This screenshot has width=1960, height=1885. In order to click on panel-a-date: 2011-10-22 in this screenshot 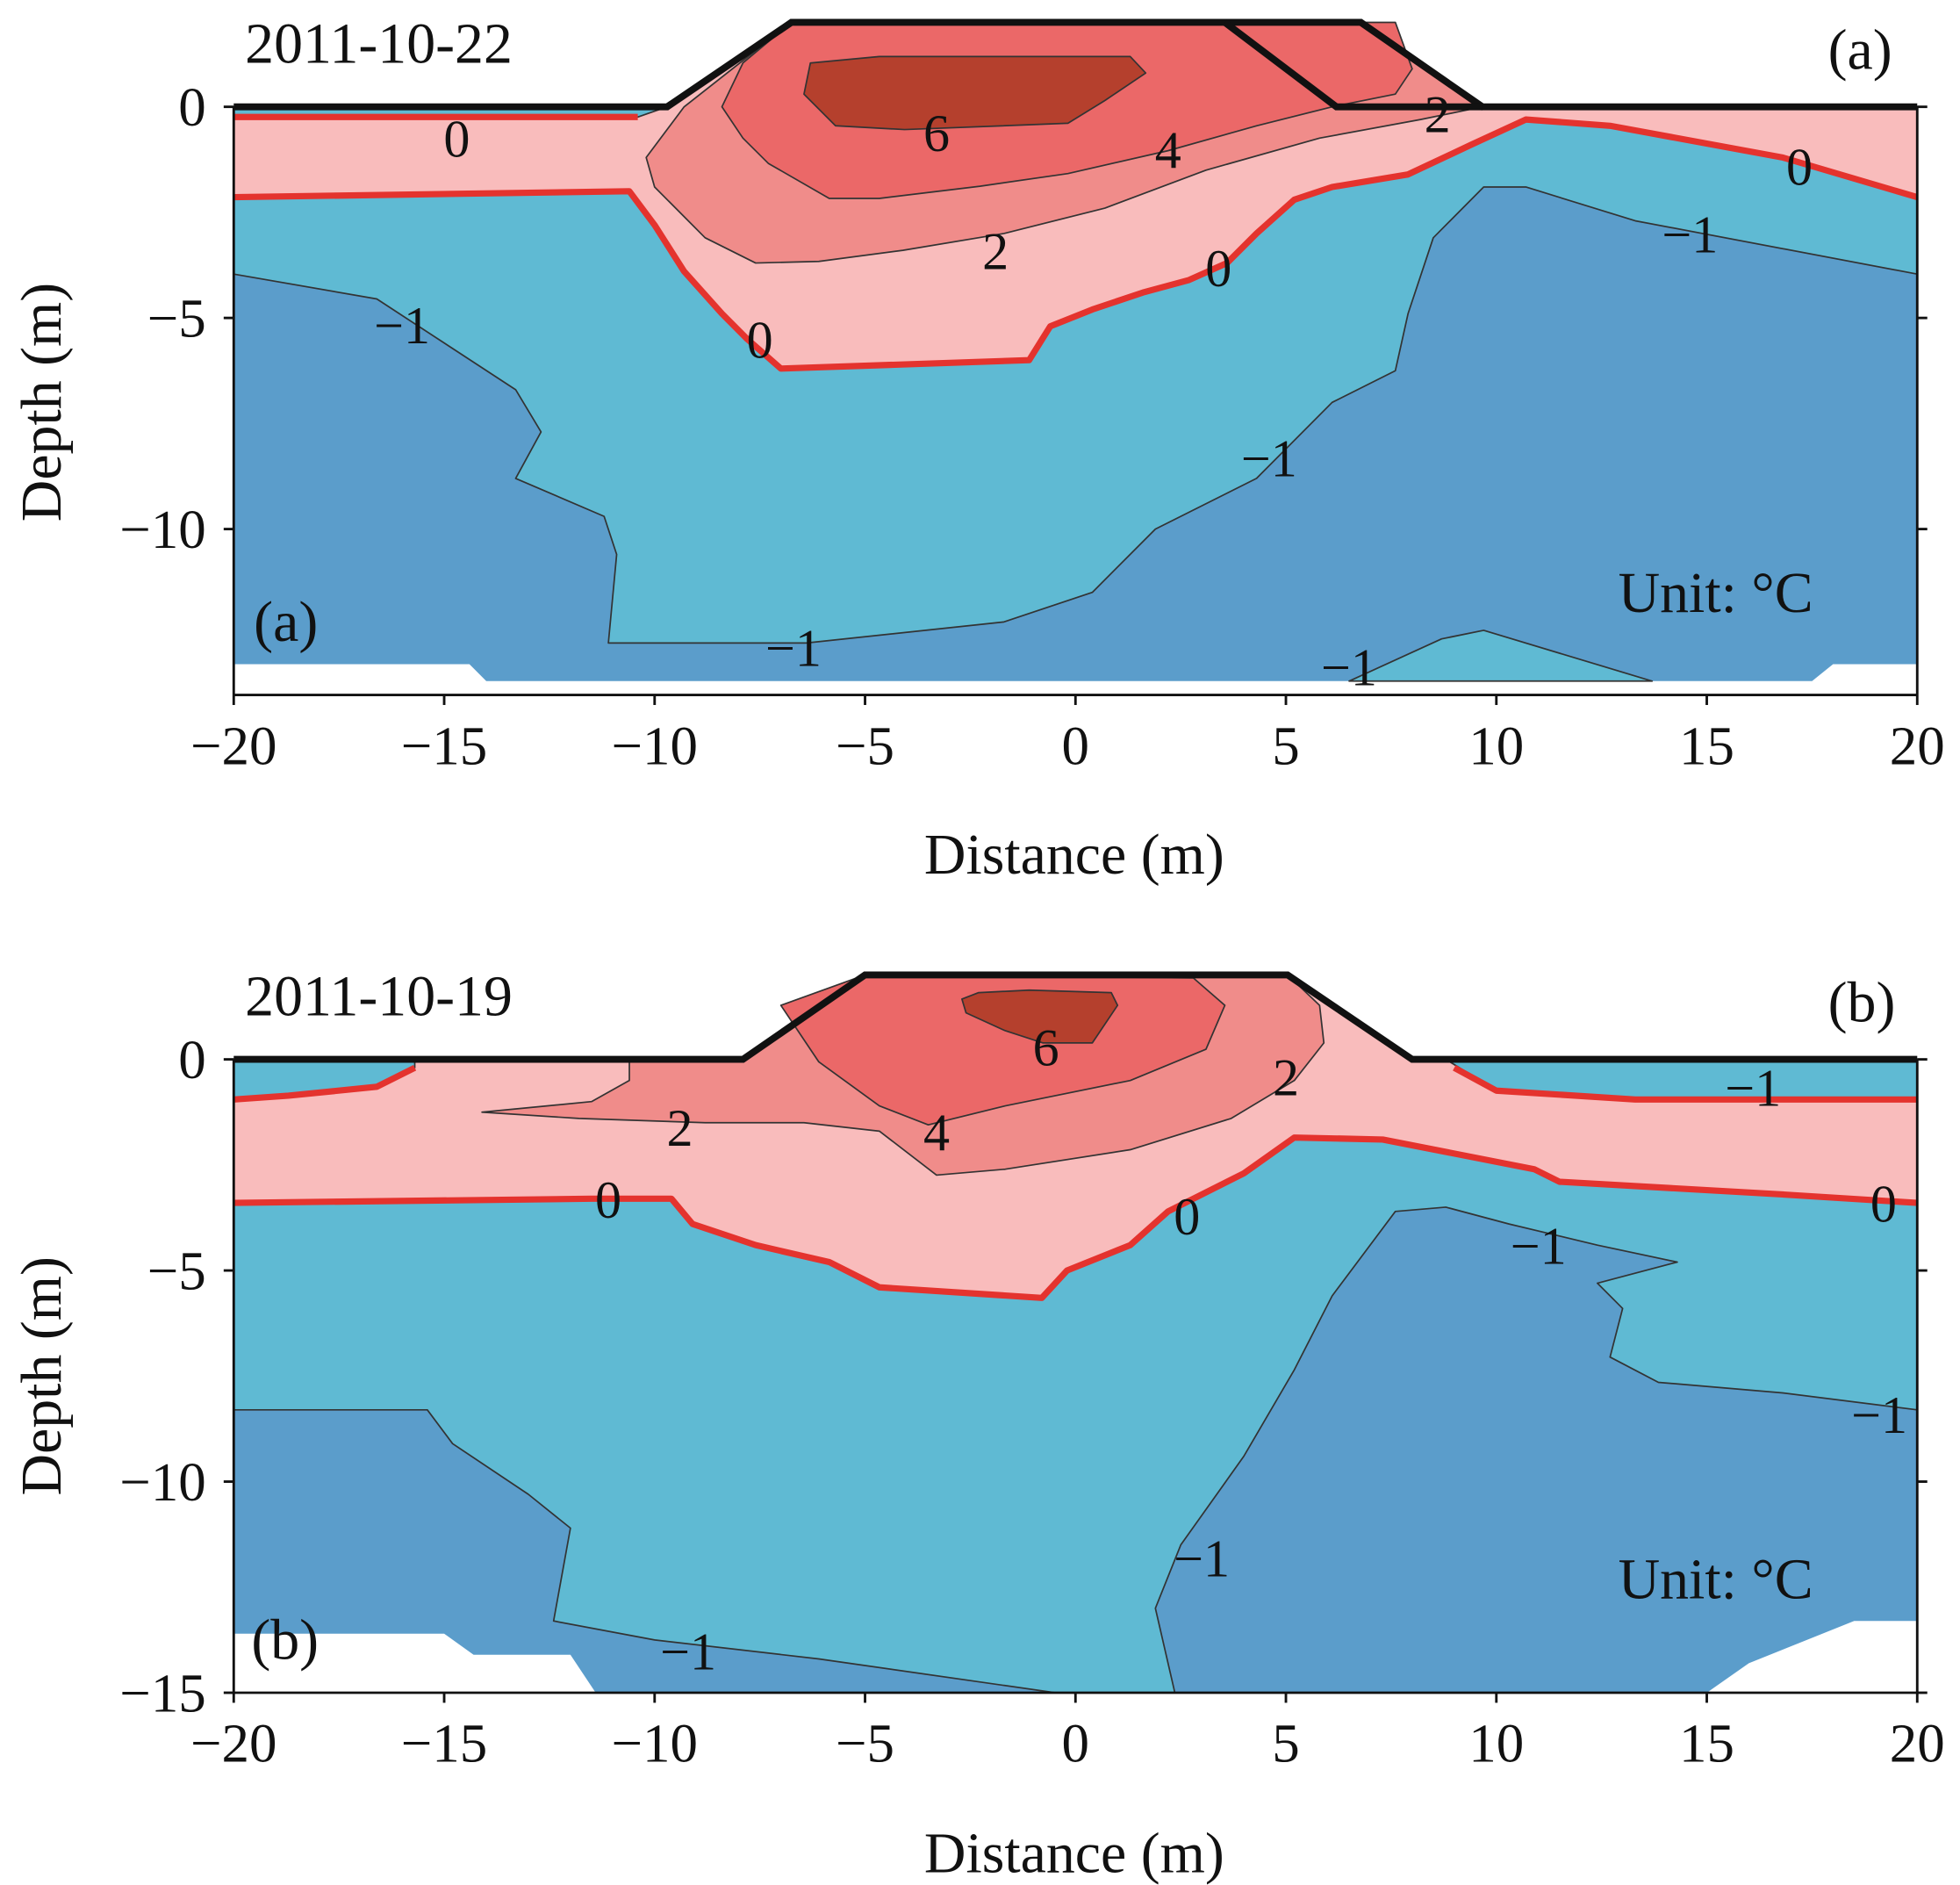, I will do `click(379, 44)`.